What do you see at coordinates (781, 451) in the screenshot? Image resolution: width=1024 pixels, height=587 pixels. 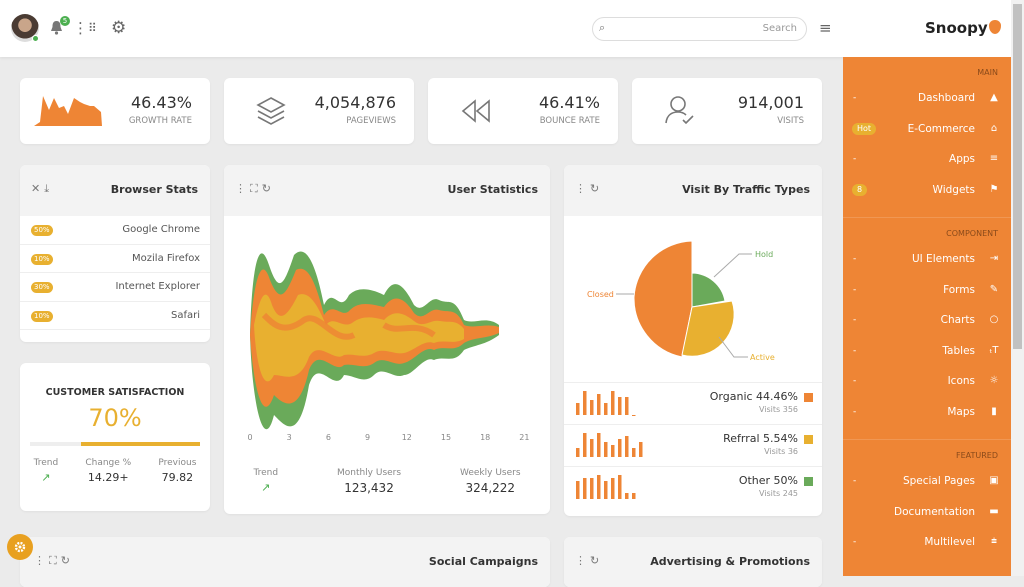 I see `traffic-visits: Visits 36` at bounding box center [781, 451].